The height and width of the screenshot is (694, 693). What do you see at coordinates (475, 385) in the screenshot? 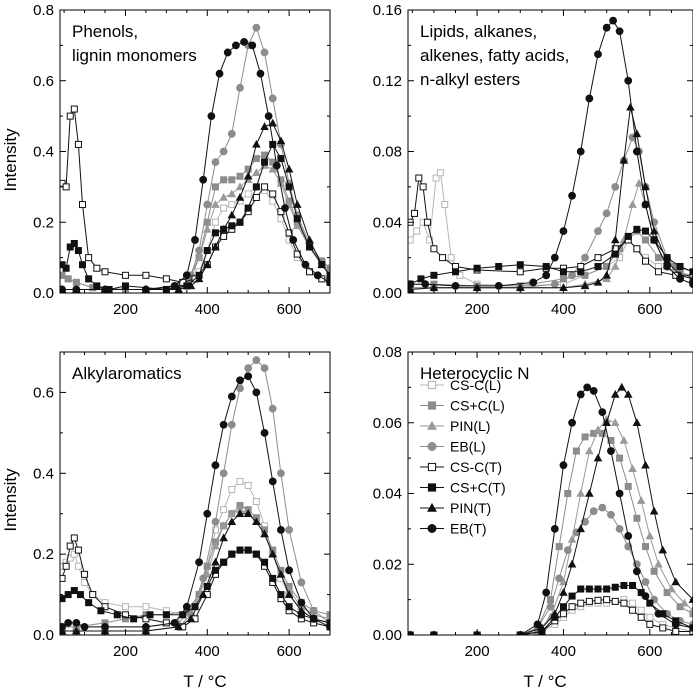
I see `legend-label: CS-C(L)` at bounding box center [475, 385].